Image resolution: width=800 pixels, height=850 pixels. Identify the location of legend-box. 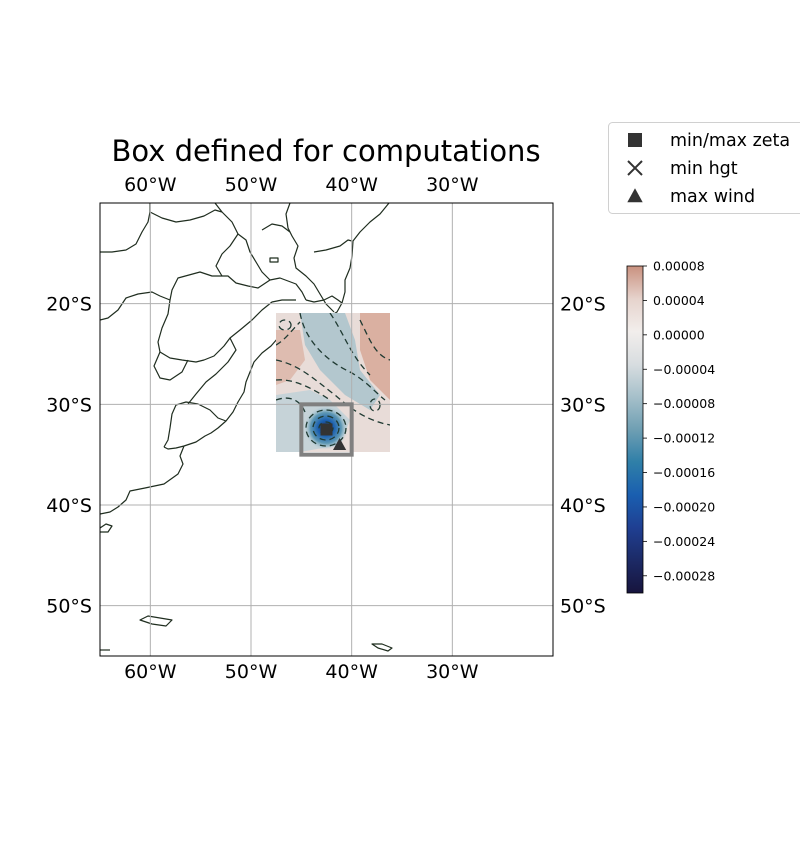
(704, 168).